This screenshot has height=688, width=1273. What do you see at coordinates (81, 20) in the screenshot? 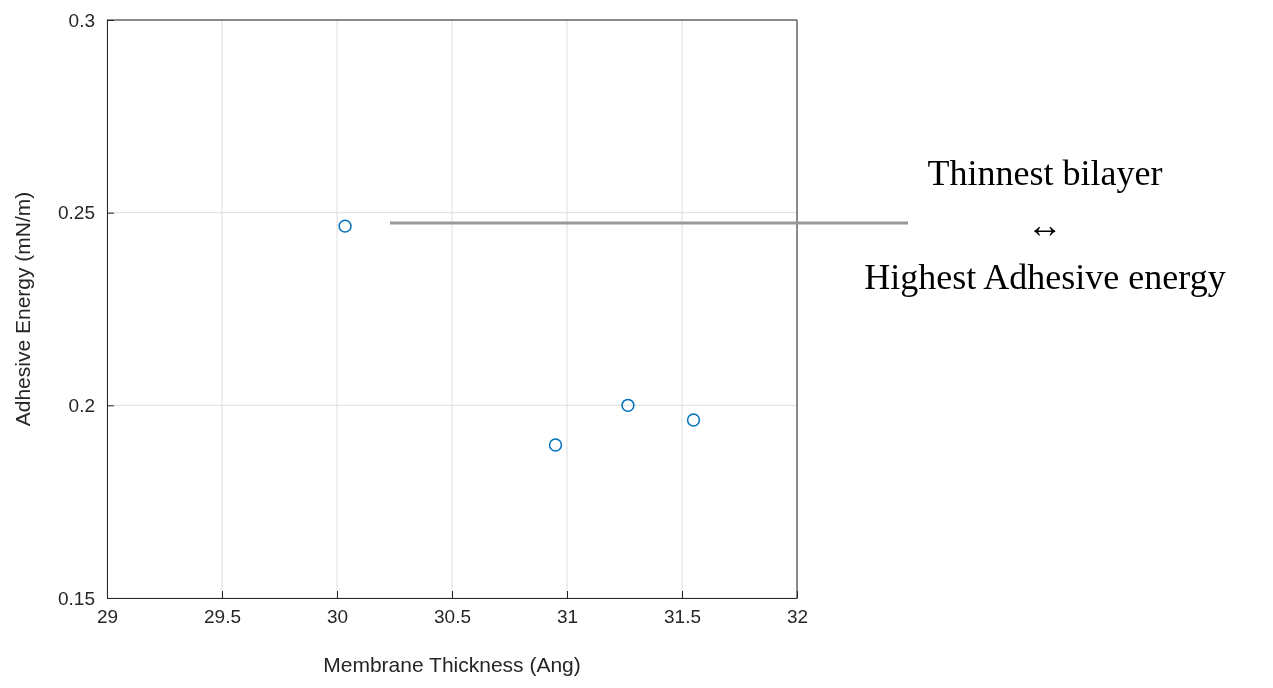
I see `y-tick-label: 0.3` at bounding box center [81, 20].